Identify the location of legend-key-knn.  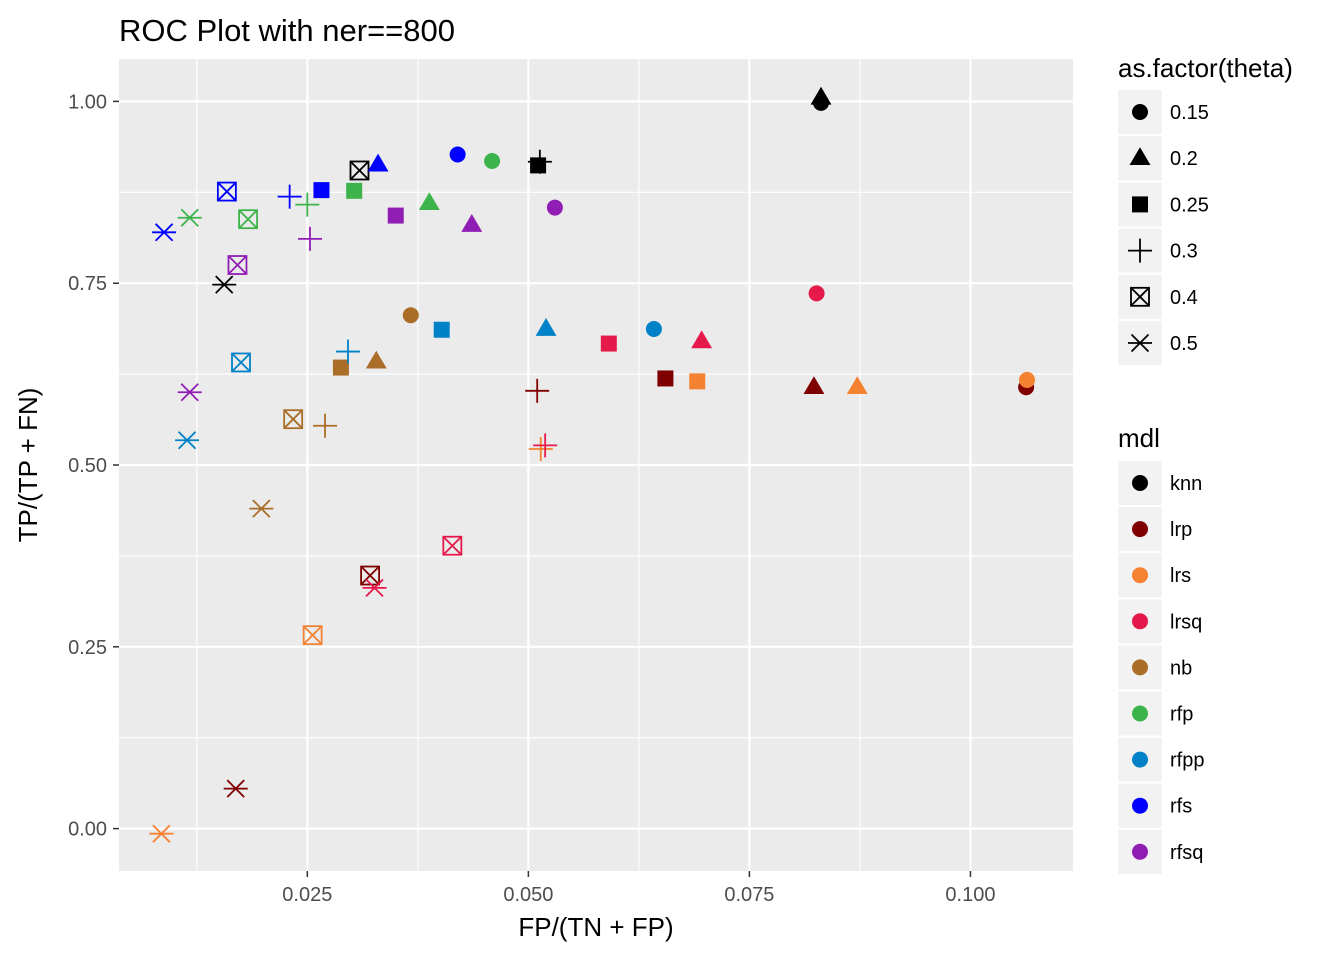
(1140, 483).